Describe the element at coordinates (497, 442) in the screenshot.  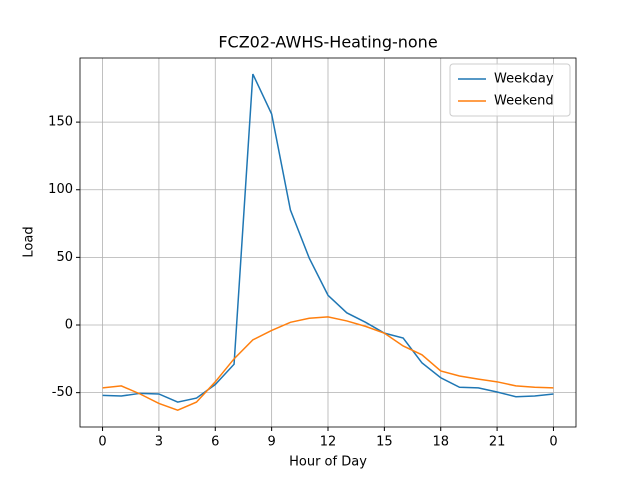
I see `x-tick-label: 21` at that location.